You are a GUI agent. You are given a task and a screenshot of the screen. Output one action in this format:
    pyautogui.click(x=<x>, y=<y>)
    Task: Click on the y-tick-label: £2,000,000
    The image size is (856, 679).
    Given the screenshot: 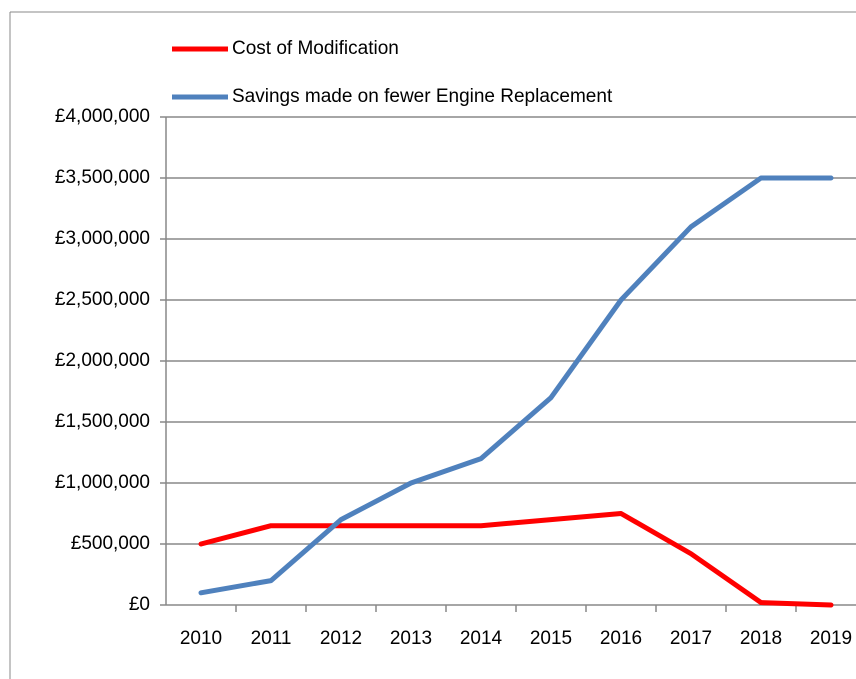 What is the action you would take?
    pyautogui.click(x=102, y=360)
    